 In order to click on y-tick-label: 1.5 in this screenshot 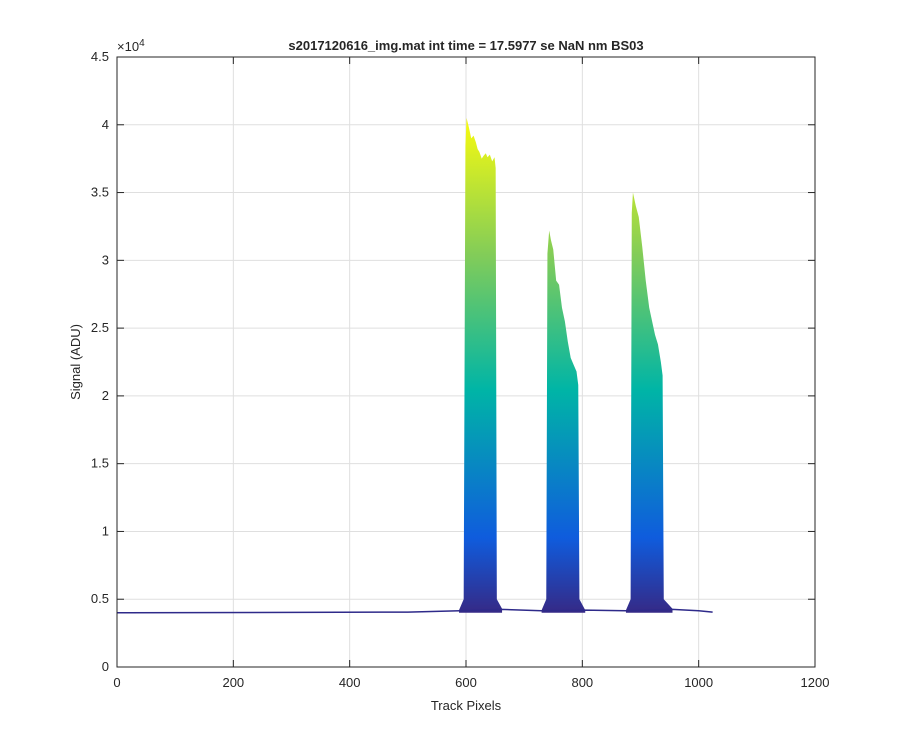, I will do `click(100, 463)`.